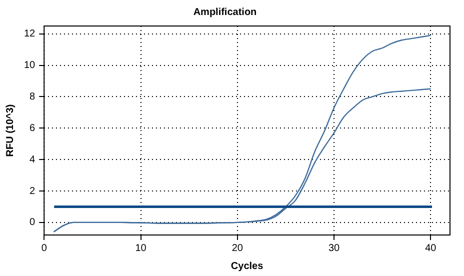 The image size is (464, 276). Describe the element at coordinates (238, 248) in the screenshot. I see `x-tick-label: 20` at that location.